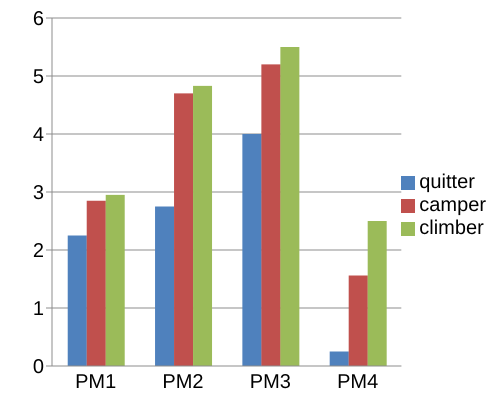 This screenshot has width=500, height=410. Describe the element at coordinates (38, 251) in the screenshot. I see `y-tick-label: 2` at that location.